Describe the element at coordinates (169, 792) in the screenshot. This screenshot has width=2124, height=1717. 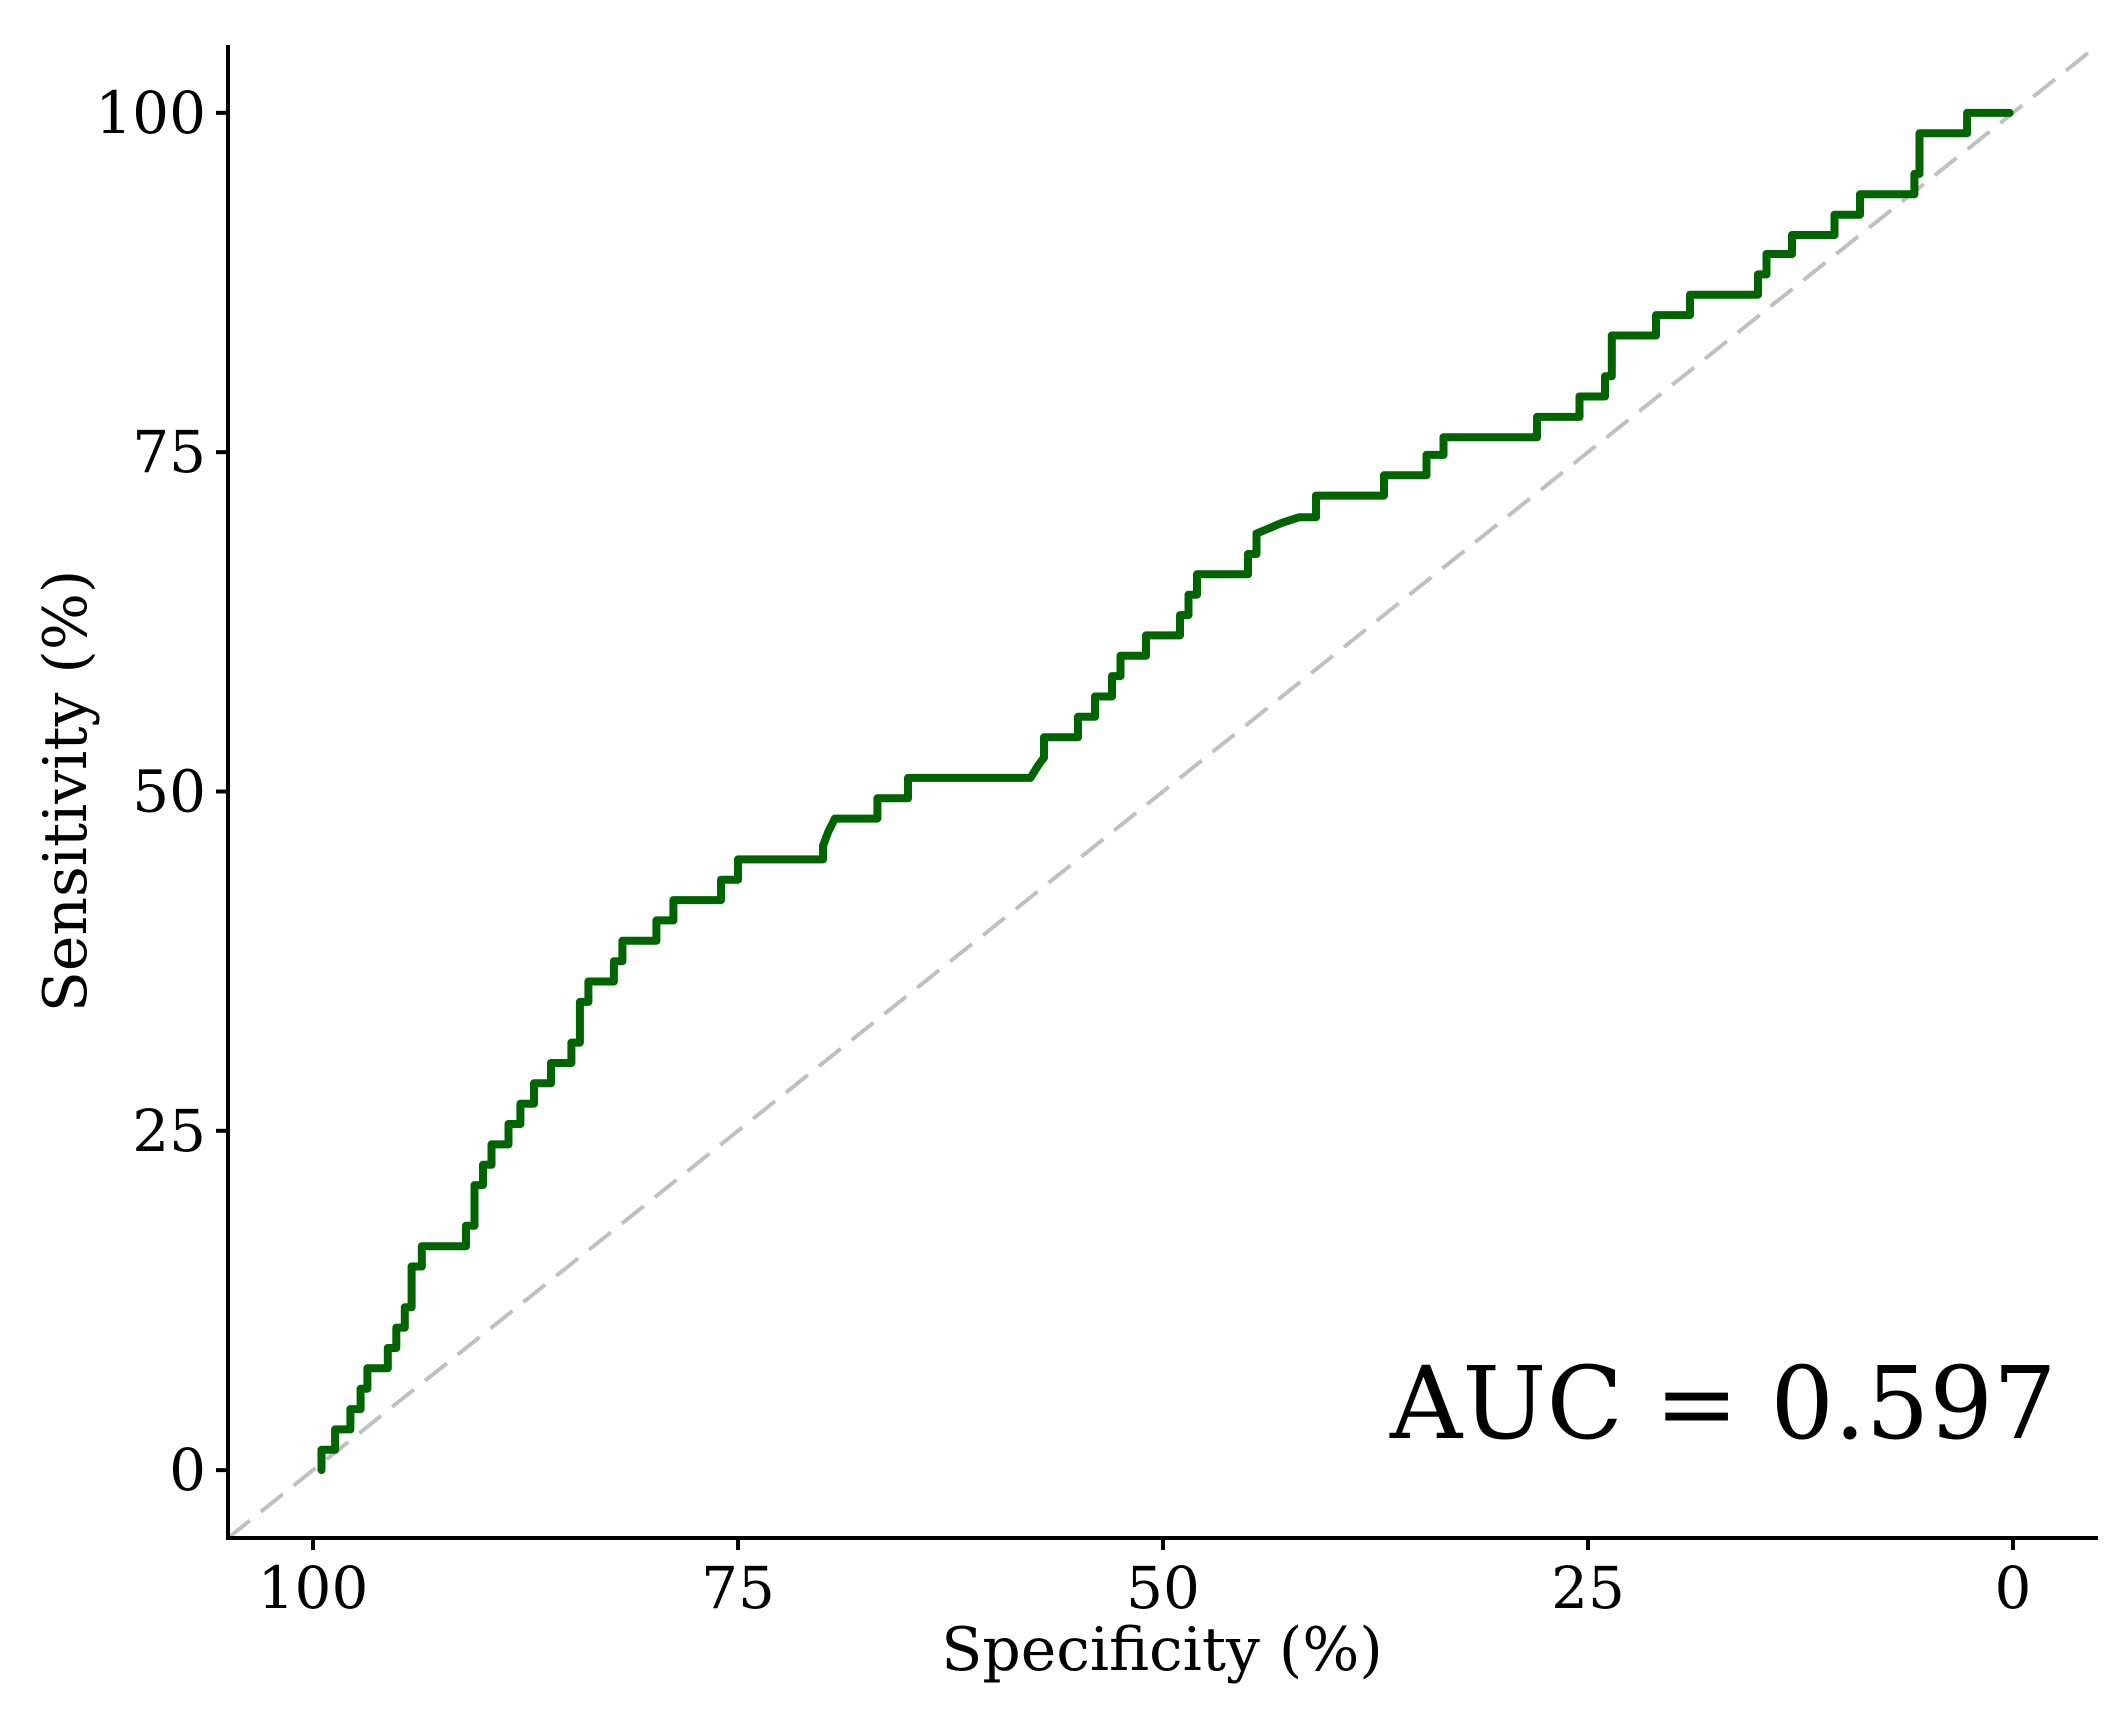
I see `y-tick-label: 50` at that location.